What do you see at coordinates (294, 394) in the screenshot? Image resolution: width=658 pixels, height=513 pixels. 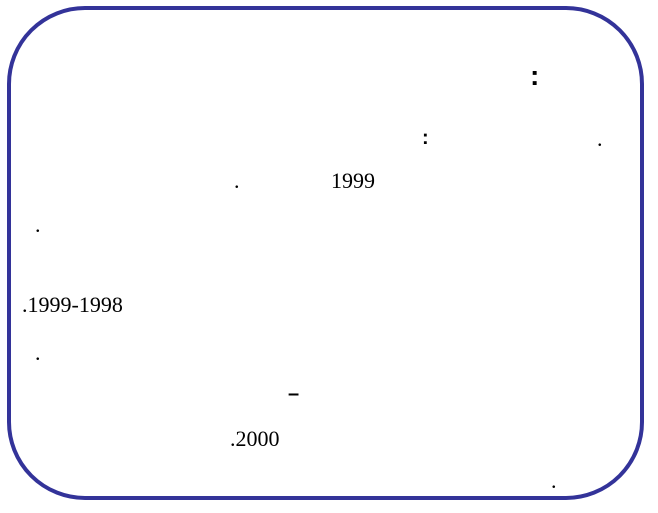 I see `line6-dash: –` at bounding box center [294, 394].